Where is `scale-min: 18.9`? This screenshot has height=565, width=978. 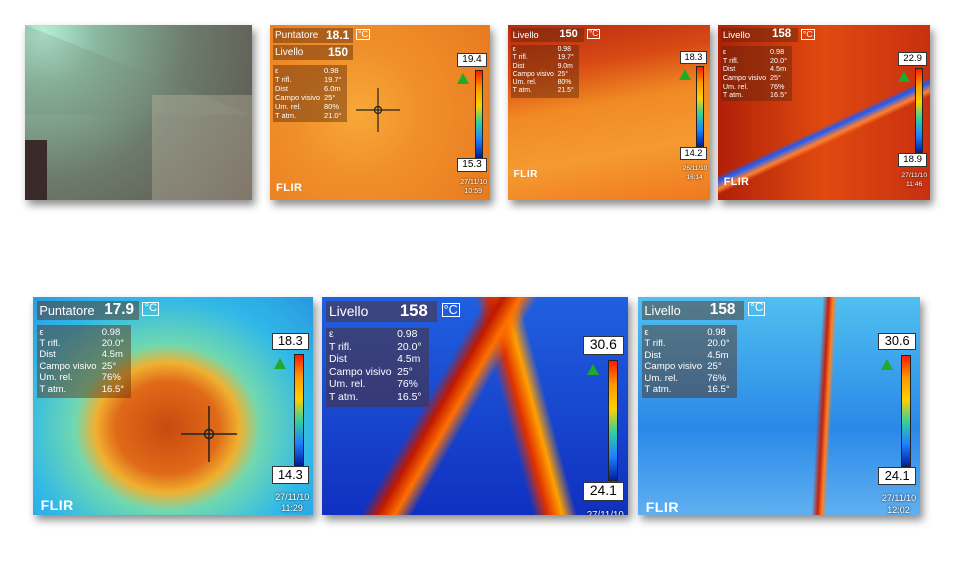
scale-min: 18.9 is located at coordinates (913, 160).